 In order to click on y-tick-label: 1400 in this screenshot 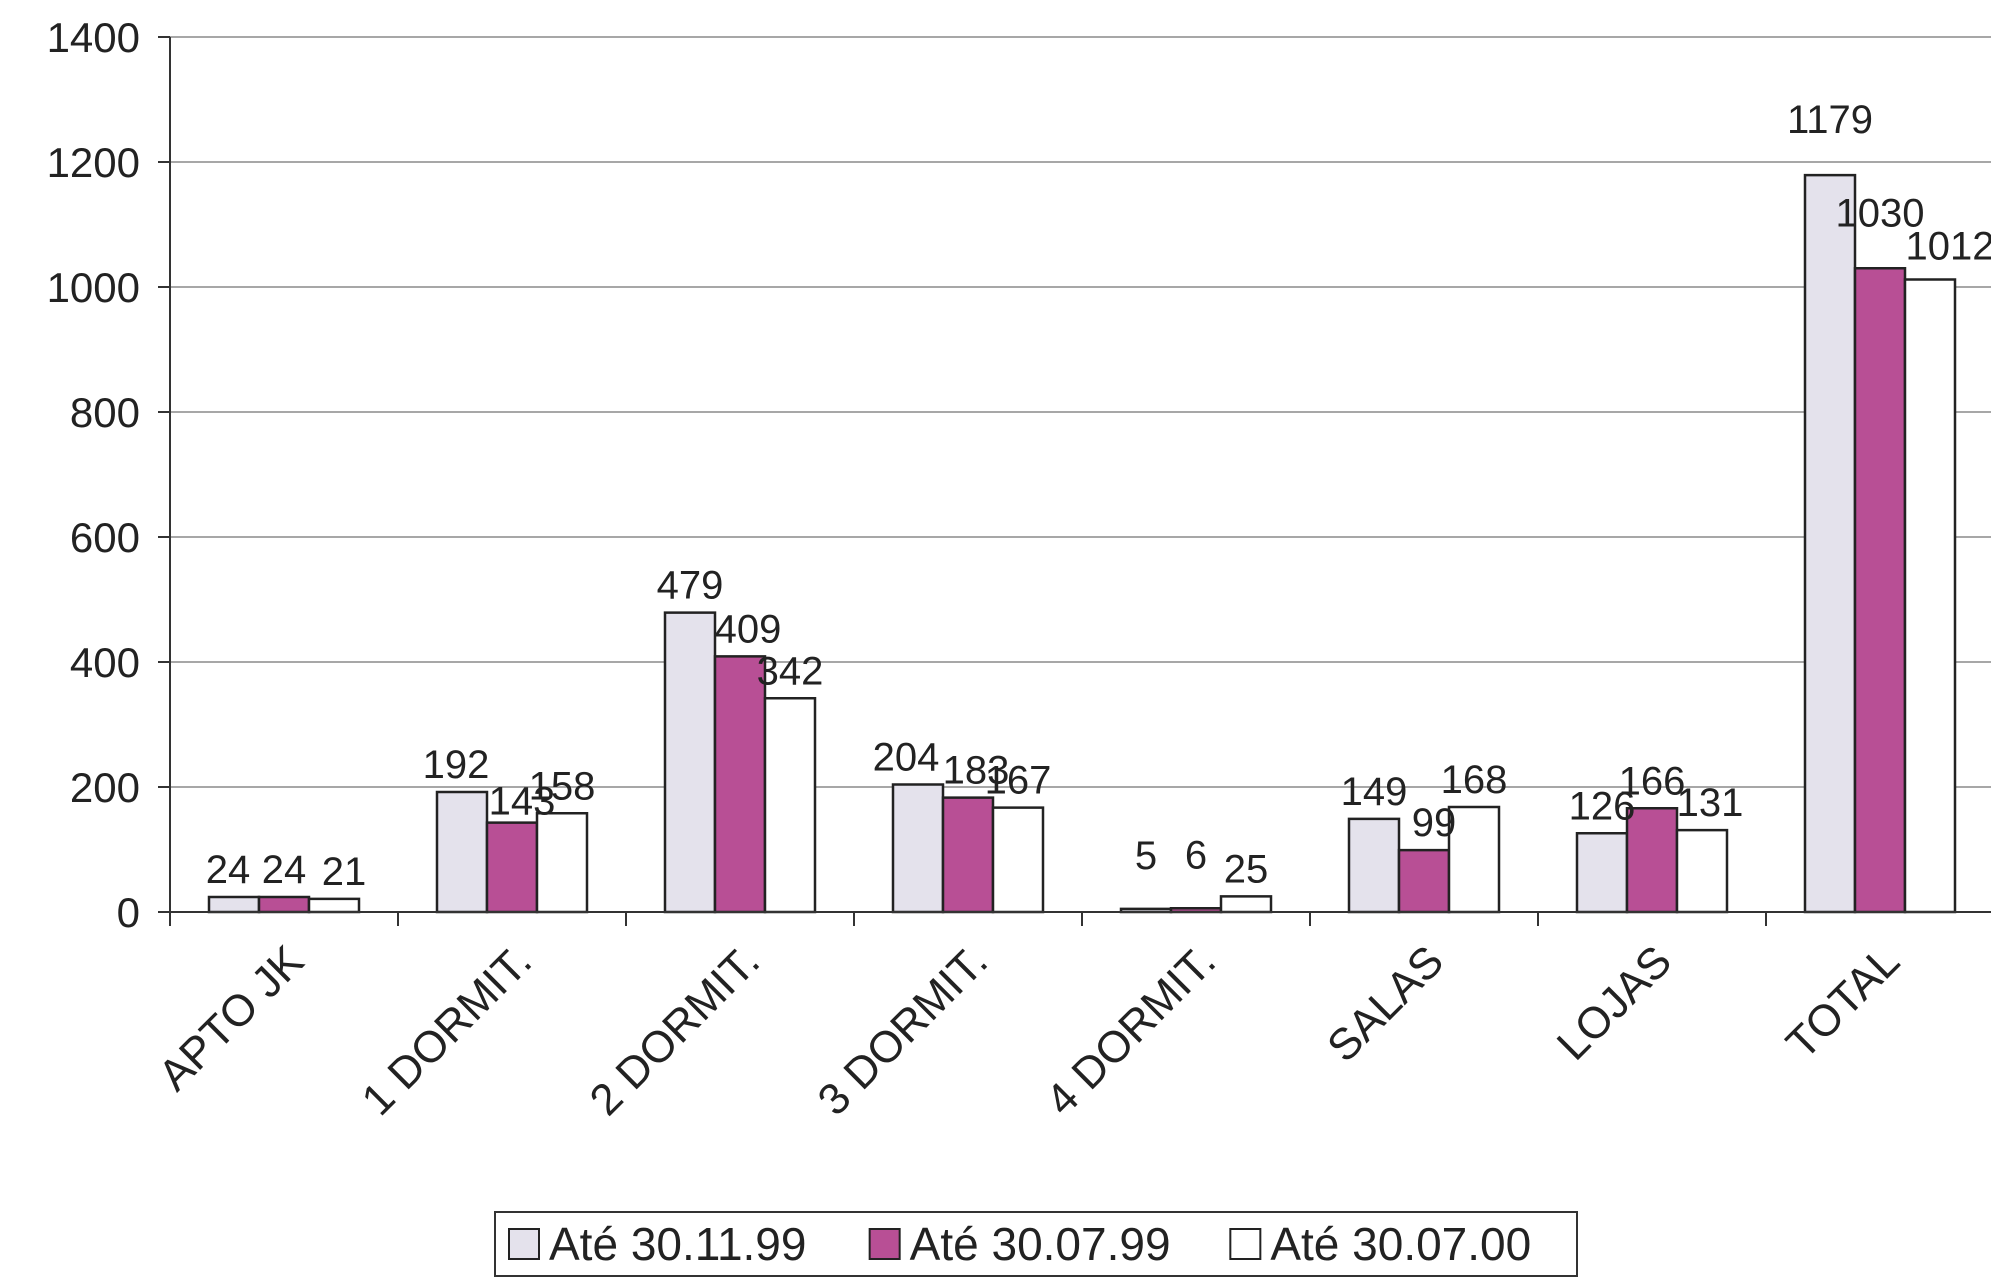, I will do `click(93, 37)`.